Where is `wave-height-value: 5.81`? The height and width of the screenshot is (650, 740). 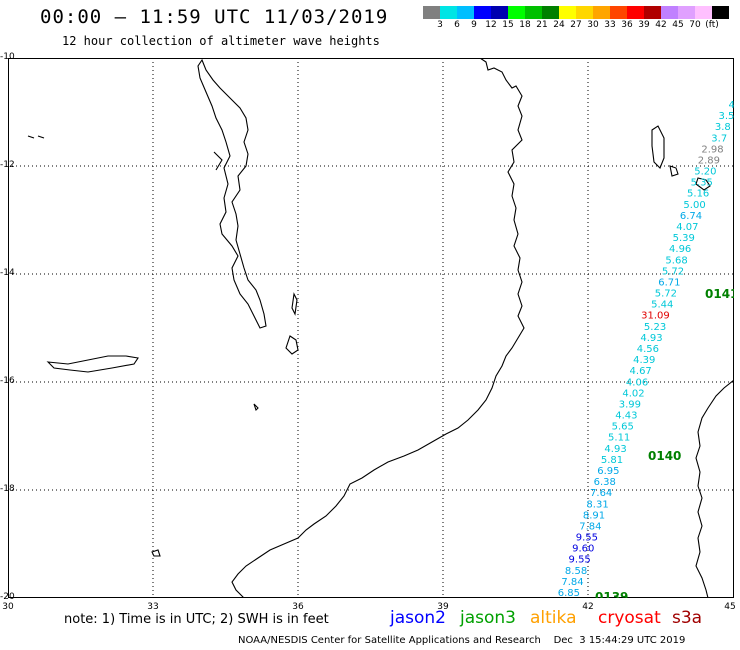 wave-height-value: 5.81 is located at coordinates (612, 460).